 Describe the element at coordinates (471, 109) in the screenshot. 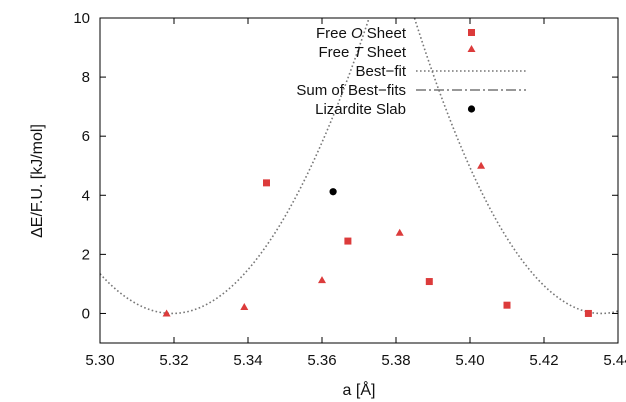

I see `legend-marker-circle` at that location.